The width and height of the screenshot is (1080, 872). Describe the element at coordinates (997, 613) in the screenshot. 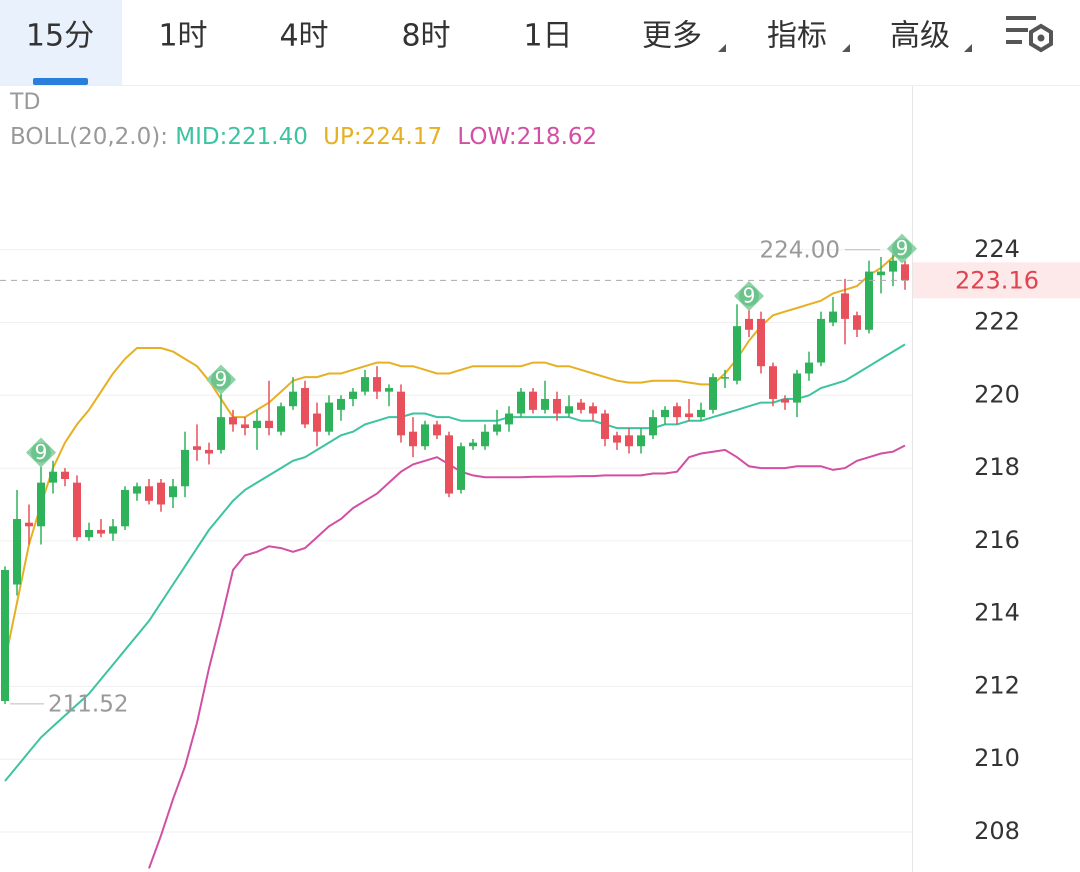

I see `y-tick-label: 214` at that location.